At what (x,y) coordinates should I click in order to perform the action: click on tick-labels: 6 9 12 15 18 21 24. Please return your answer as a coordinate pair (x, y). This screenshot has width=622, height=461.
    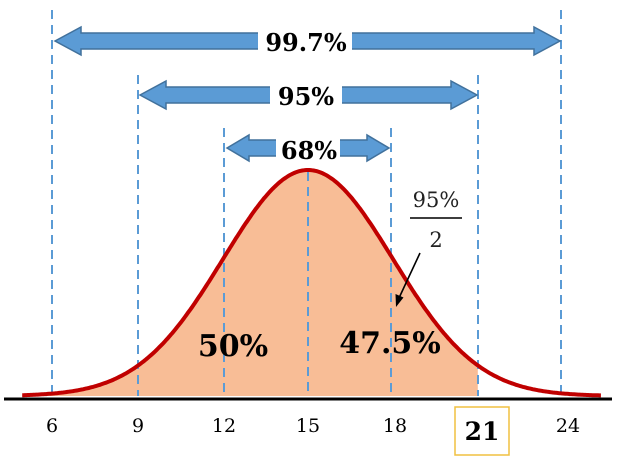
    Looking at the image, I should click on (313, 431).